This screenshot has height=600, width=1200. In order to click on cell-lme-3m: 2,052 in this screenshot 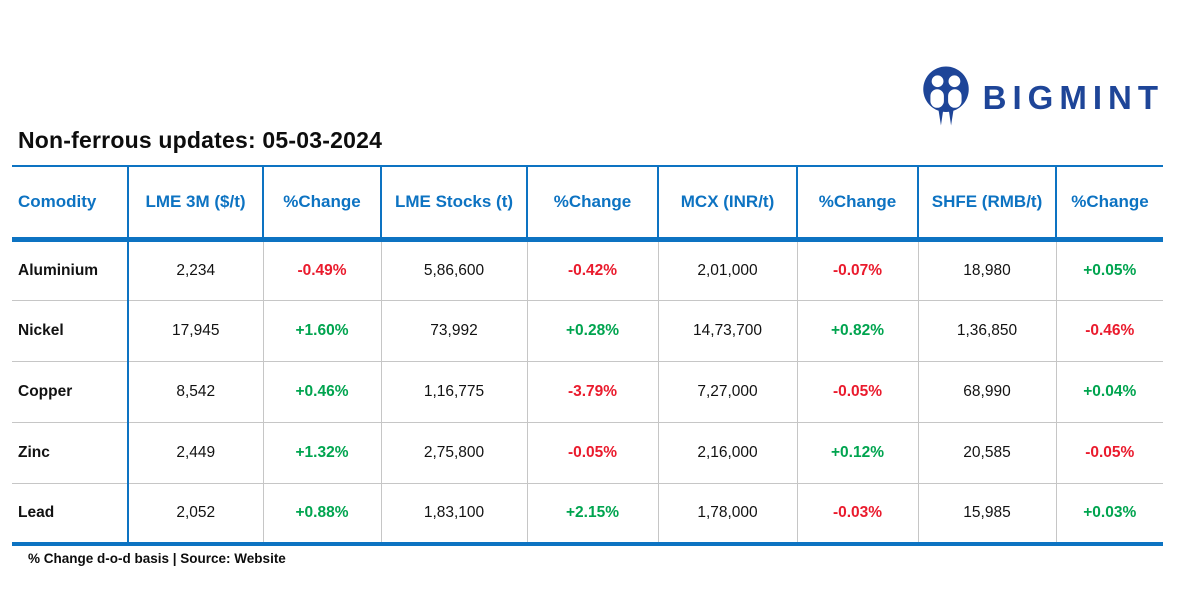, I will do `click(196, 514)`.